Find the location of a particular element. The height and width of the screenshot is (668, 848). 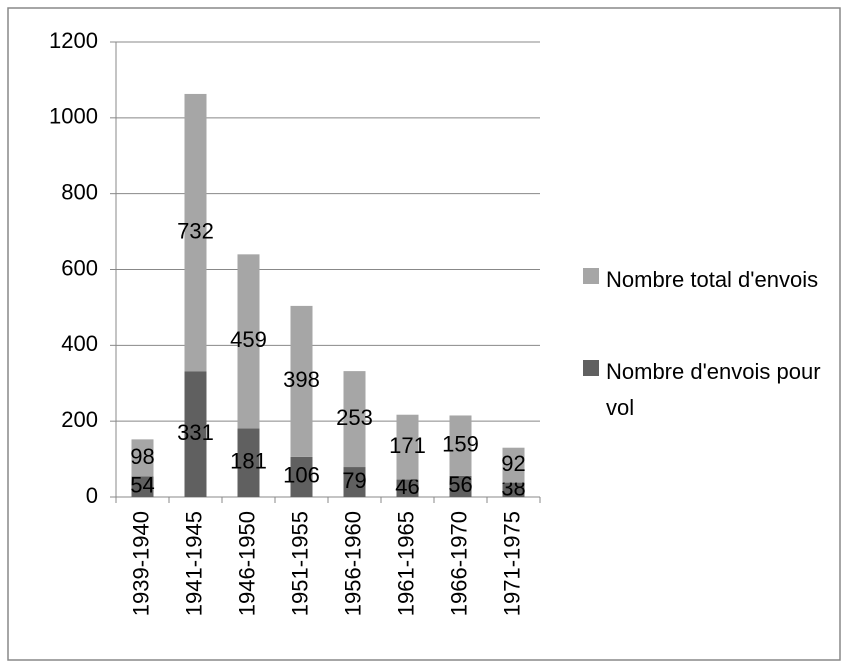

data-label: 56 is located at coordinates (460, 484).